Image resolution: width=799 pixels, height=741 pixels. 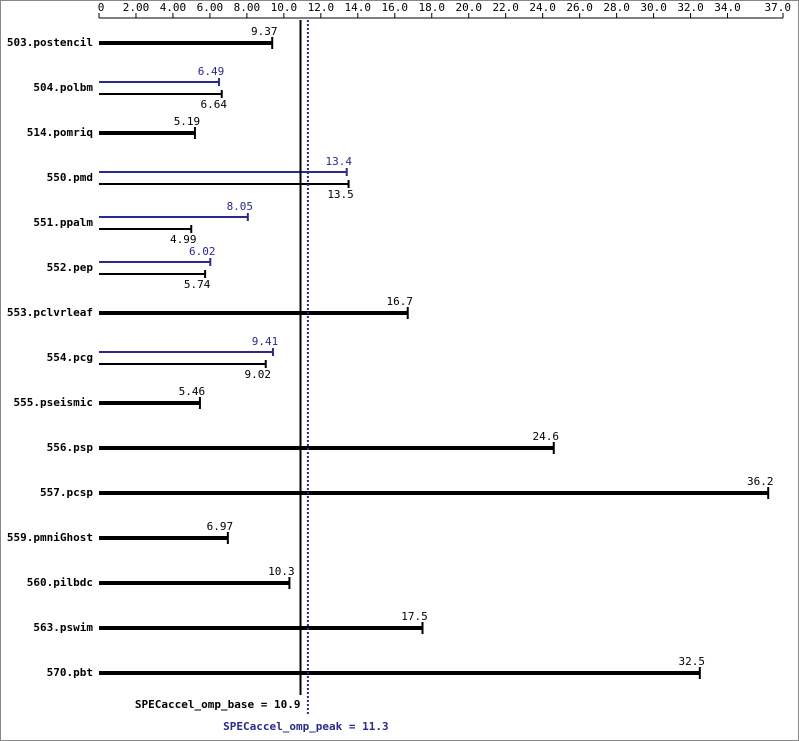 What do you see at coordinates (214, 104) in the screenshot?
I see `value-label: 6.64` at bounding box center [214, 104].